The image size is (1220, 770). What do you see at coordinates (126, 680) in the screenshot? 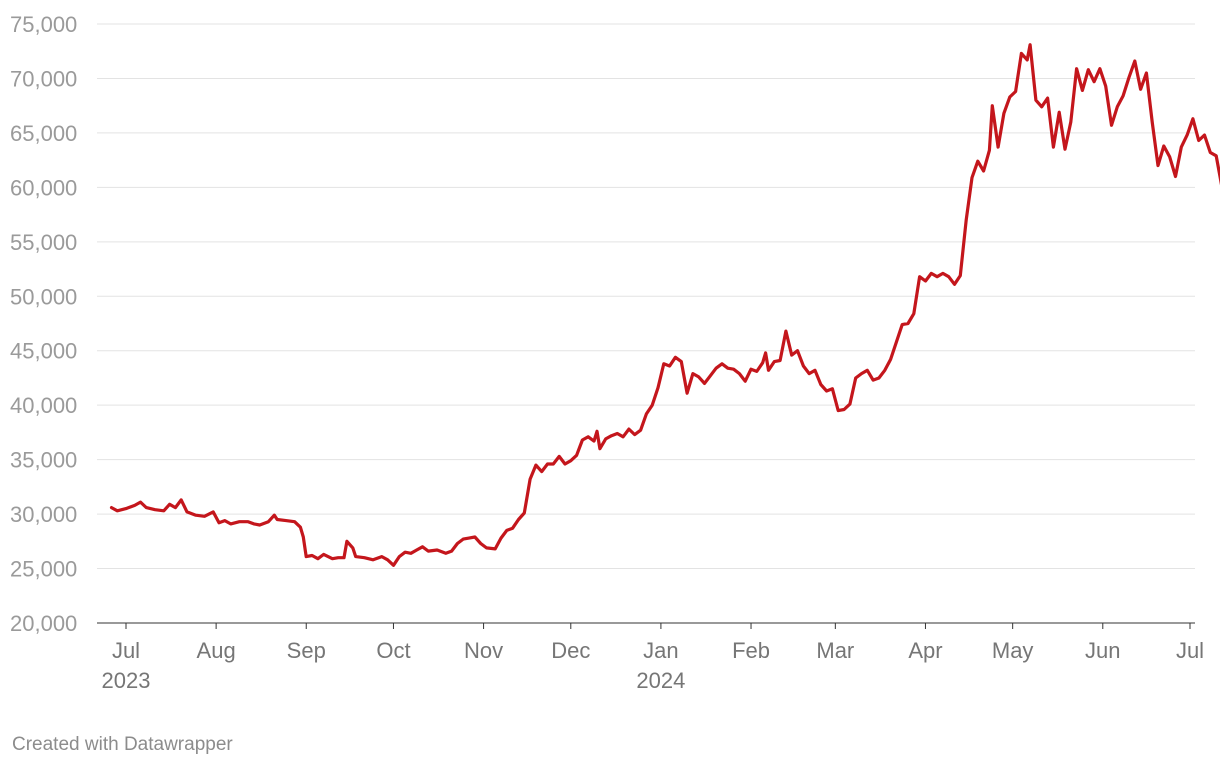
I see `x-tick-year-label: 2023` at bounding box center [126, 680].